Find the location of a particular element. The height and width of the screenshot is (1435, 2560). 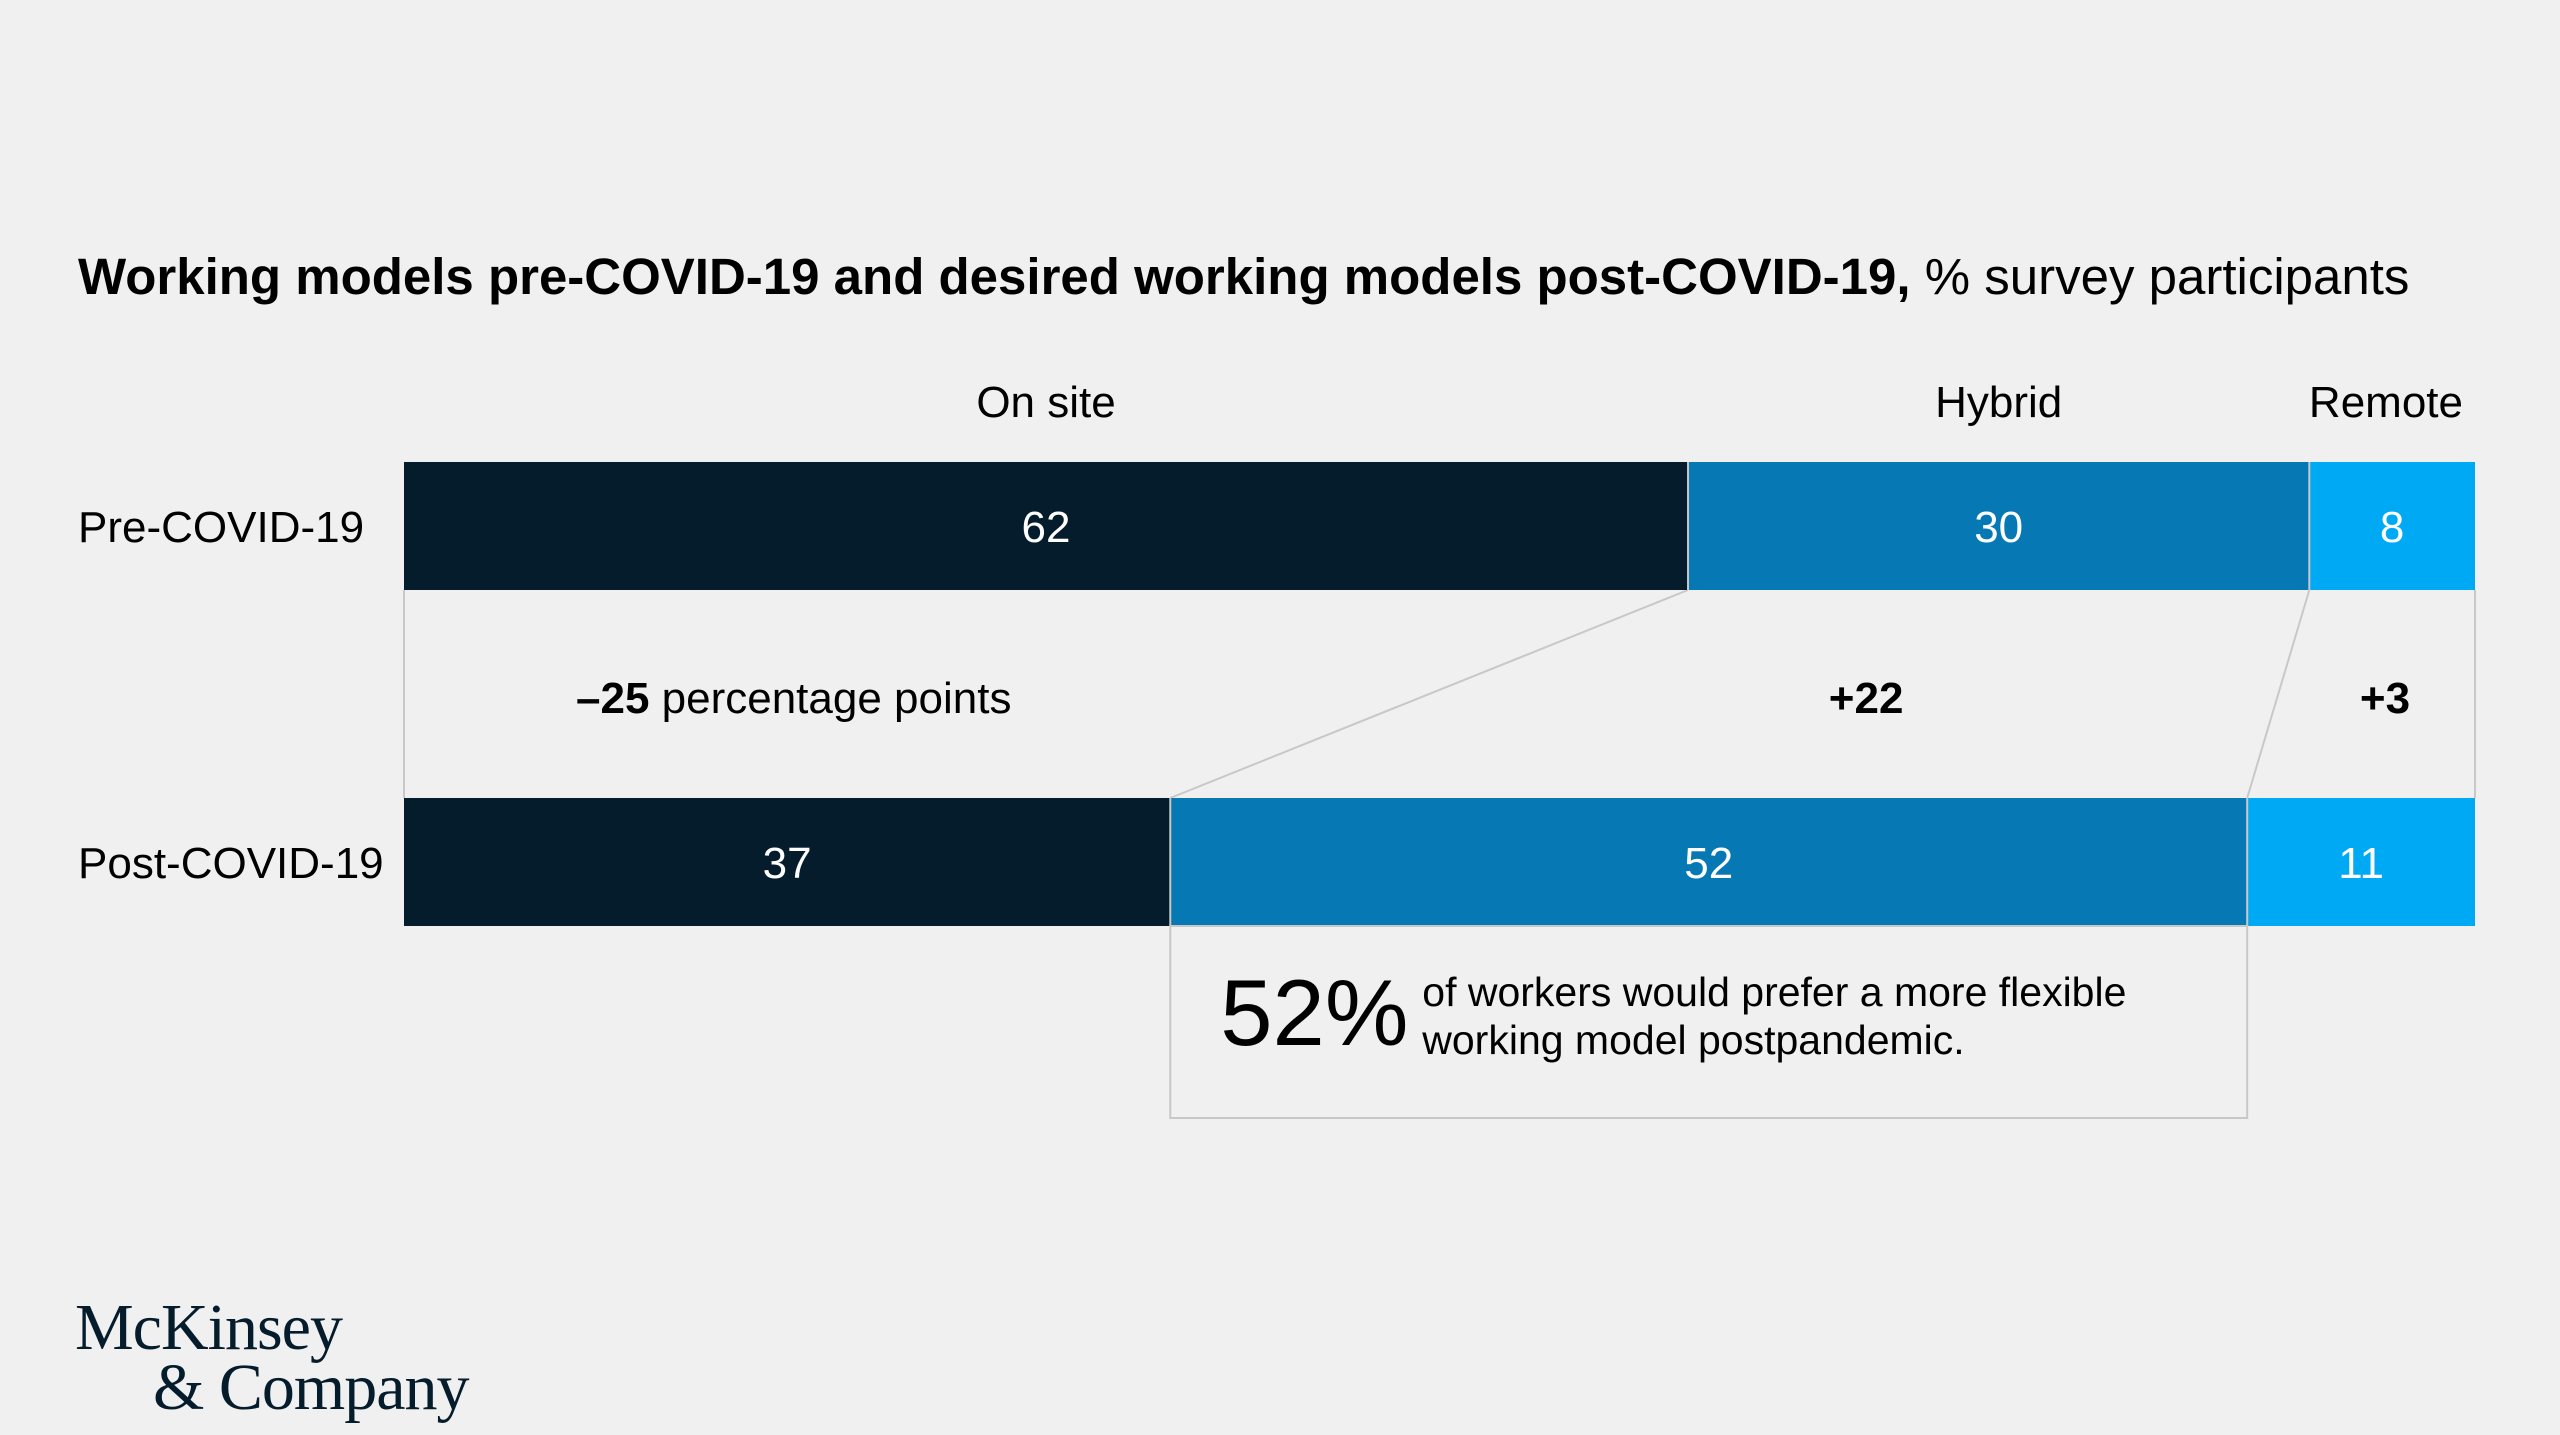

value-label-on-site-pre-covid-19: 62 is located at coordinates (1046, 527).